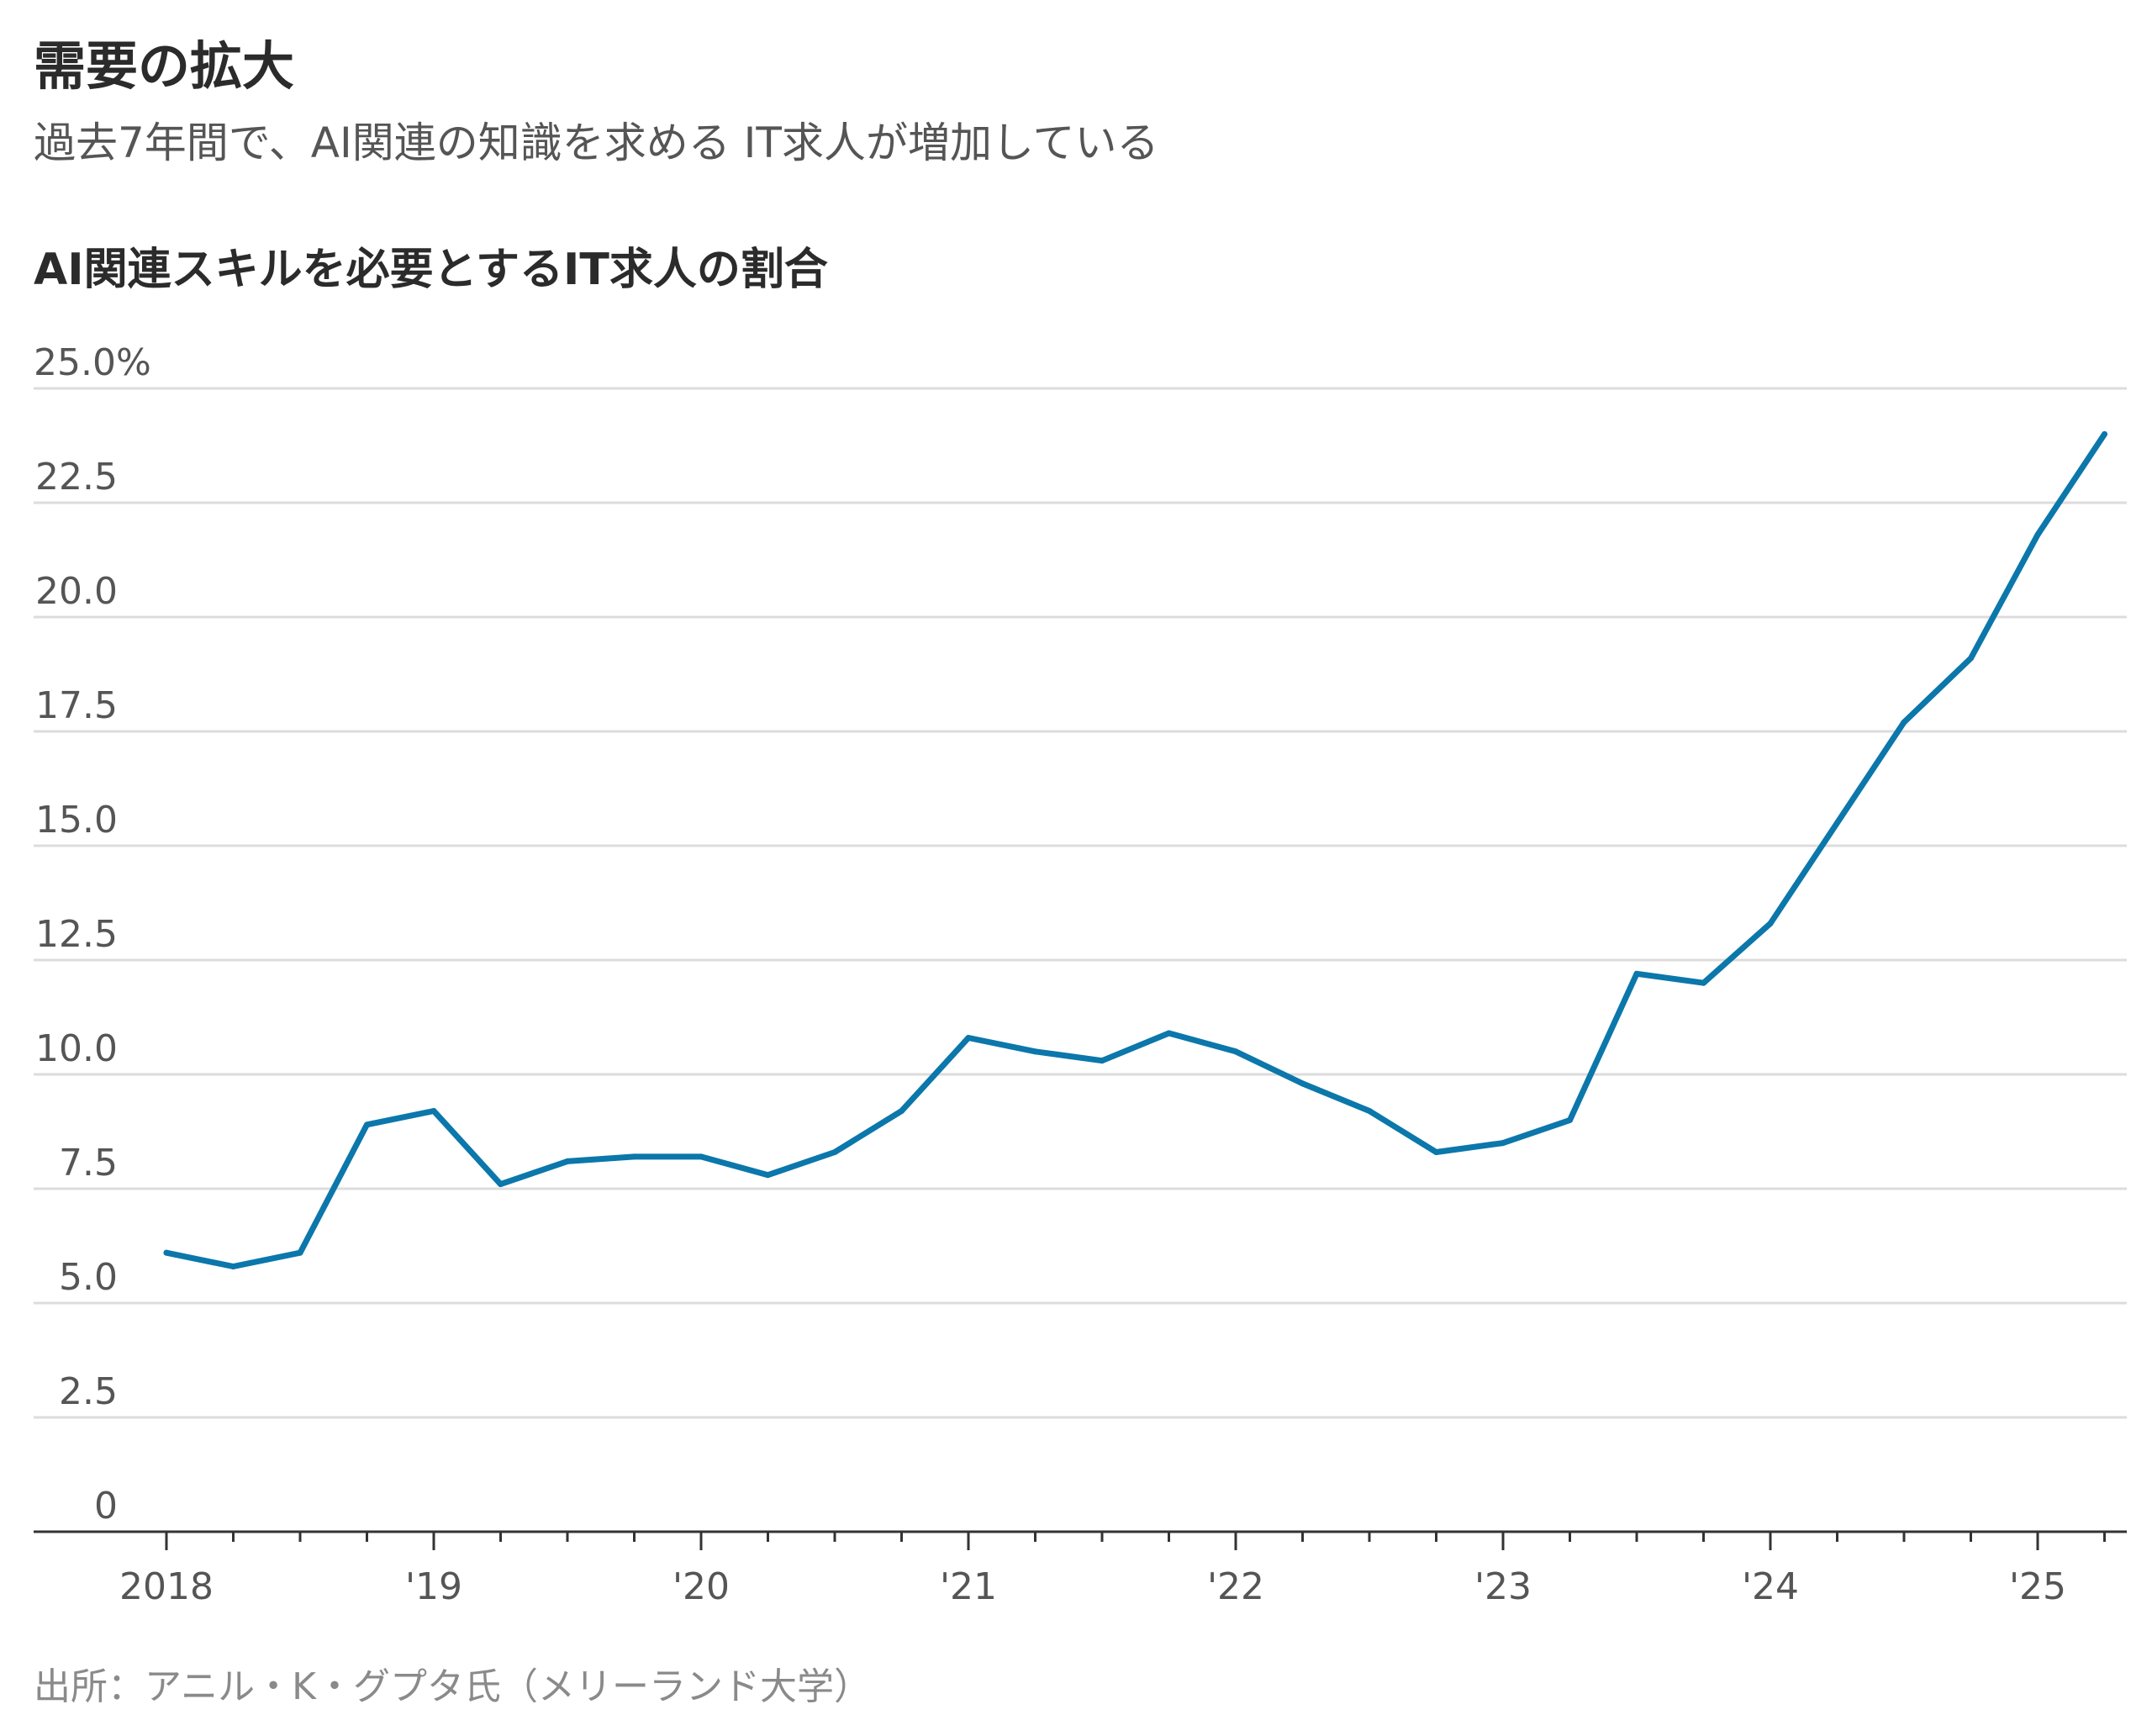 Image resolution: width=2152 pixels, height=1736 pixels. Describe the element at coordinates (1503, 1586) in the screenshot. I see `x-tick-label: '23` at that location.